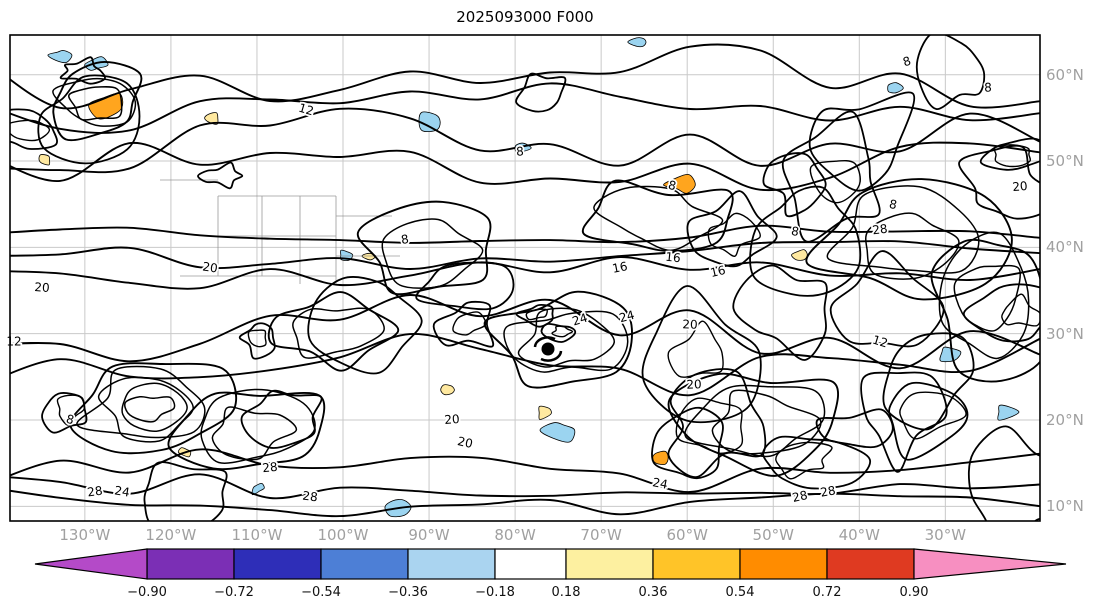 This screenshot has height=615, width=1105. What do you see at coordinates (429, 535) in the screenshot?
I see `lon-tick-label: 90°W` at bounding box center [429, 535].